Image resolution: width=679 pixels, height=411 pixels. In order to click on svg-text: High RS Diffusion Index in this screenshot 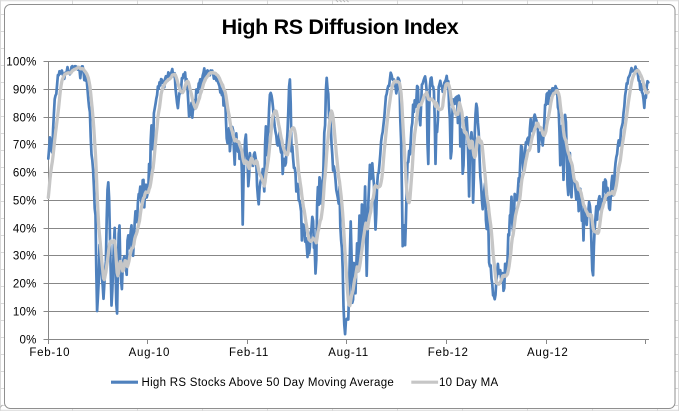, I will do `click(340, 27)`.